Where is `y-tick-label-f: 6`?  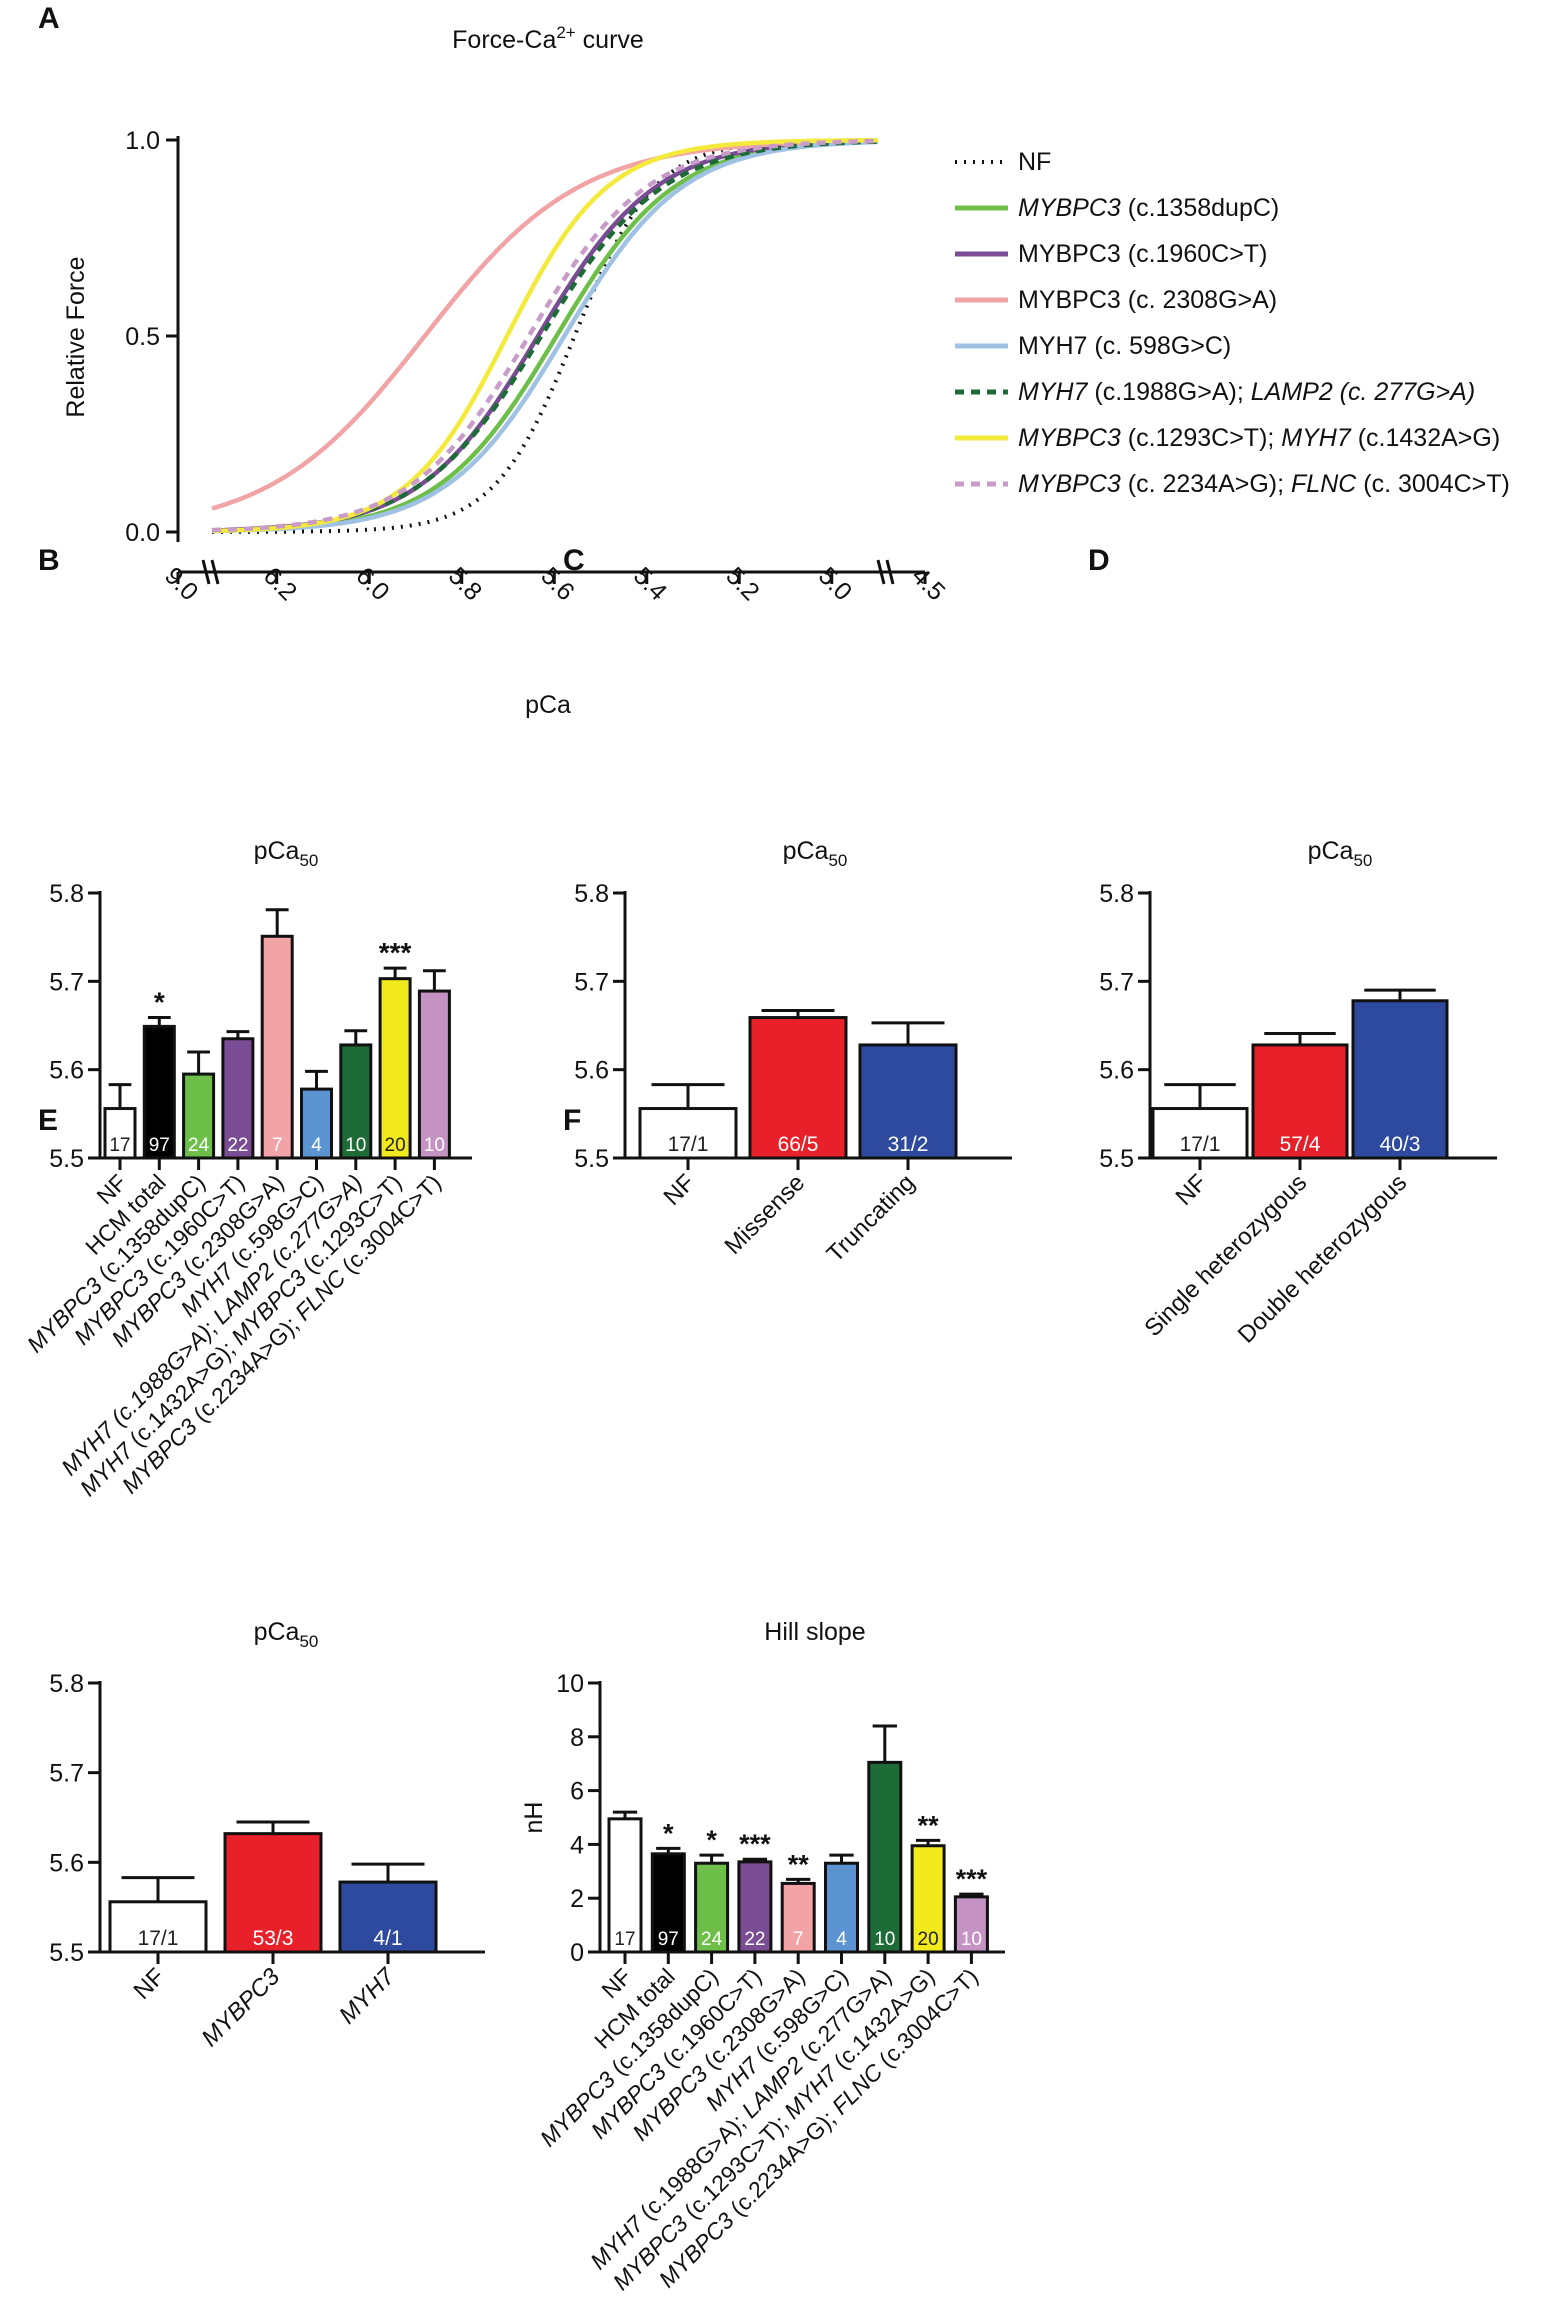
y-tick-label-f: 6 is located at coordinates (577, 1792).